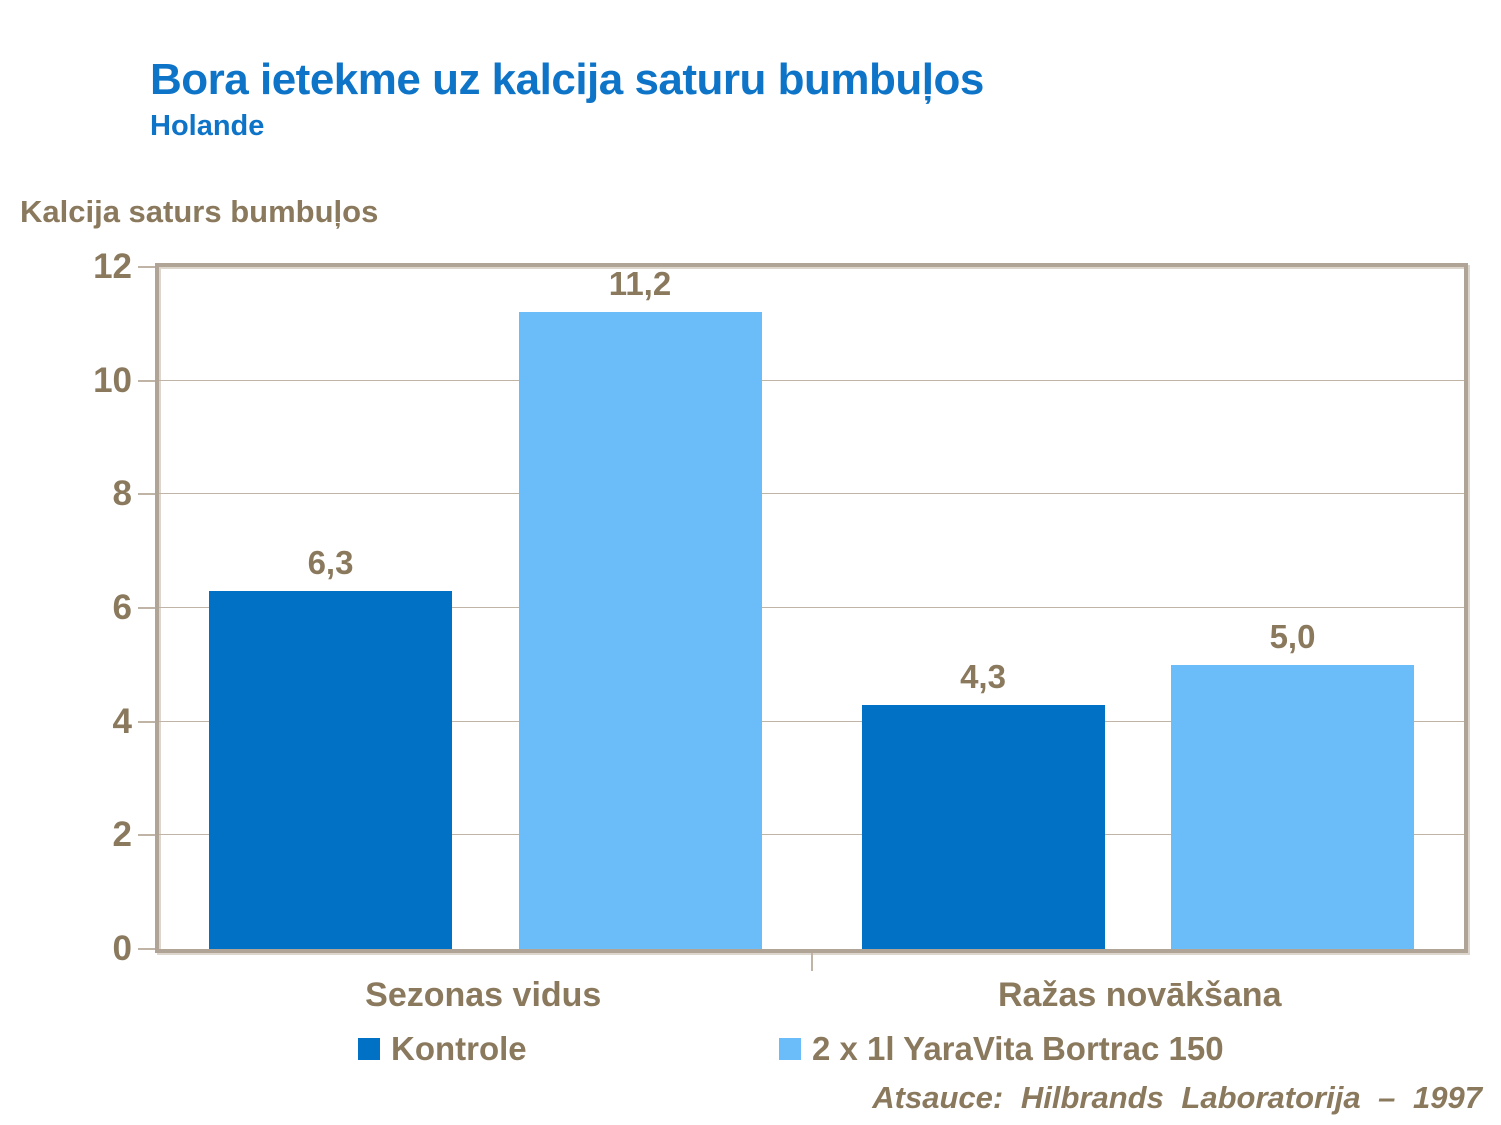 This screenshot has height=1125, width=1501. Describe the element at coordinates (640, 630) in the screenshot. I see `bar-yaravita-cat0` at that location.